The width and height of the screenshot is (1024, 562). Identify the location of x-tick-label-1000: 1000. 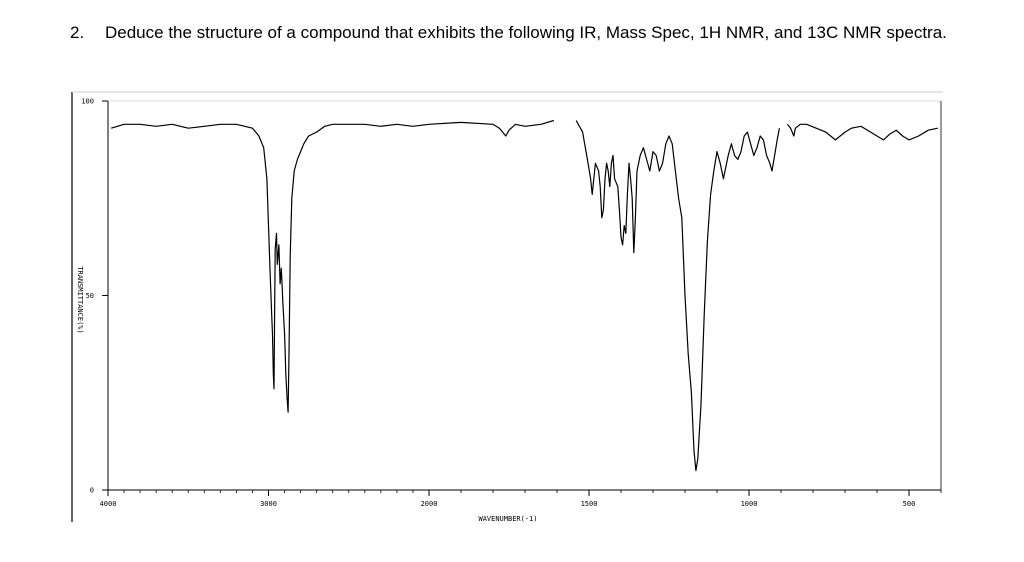
(749, 504).